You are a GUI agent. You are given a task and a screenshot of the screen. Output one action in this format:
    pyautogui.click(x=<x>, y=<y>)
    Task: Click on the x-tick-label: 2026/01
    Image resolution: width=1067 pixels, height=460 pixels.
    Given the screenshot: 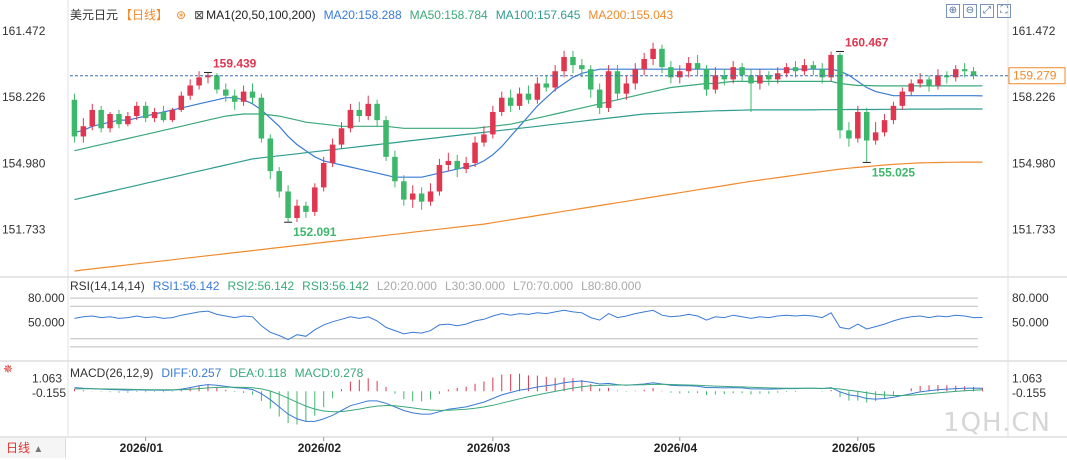 What is the action you would take?
    pyautogui.click(x=142, y=448)
    